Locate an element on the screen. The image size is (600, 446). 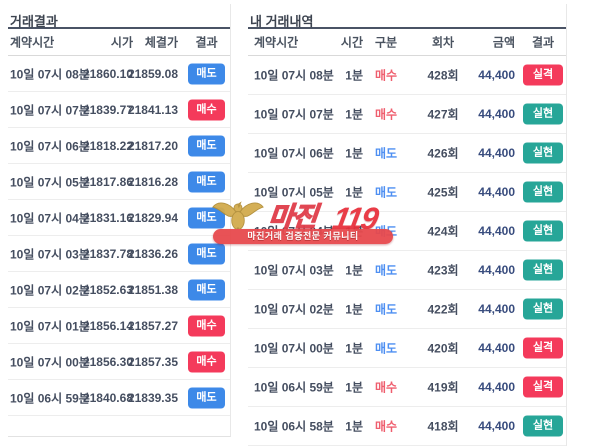
round-number: 428회 is located at coordinates (443, 75).